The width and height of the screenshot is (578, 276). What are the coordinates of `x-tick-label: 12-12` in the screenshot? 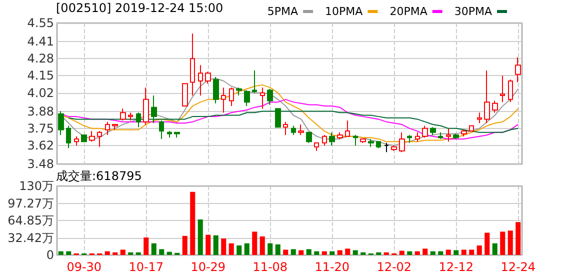 It's located at (456, 267).